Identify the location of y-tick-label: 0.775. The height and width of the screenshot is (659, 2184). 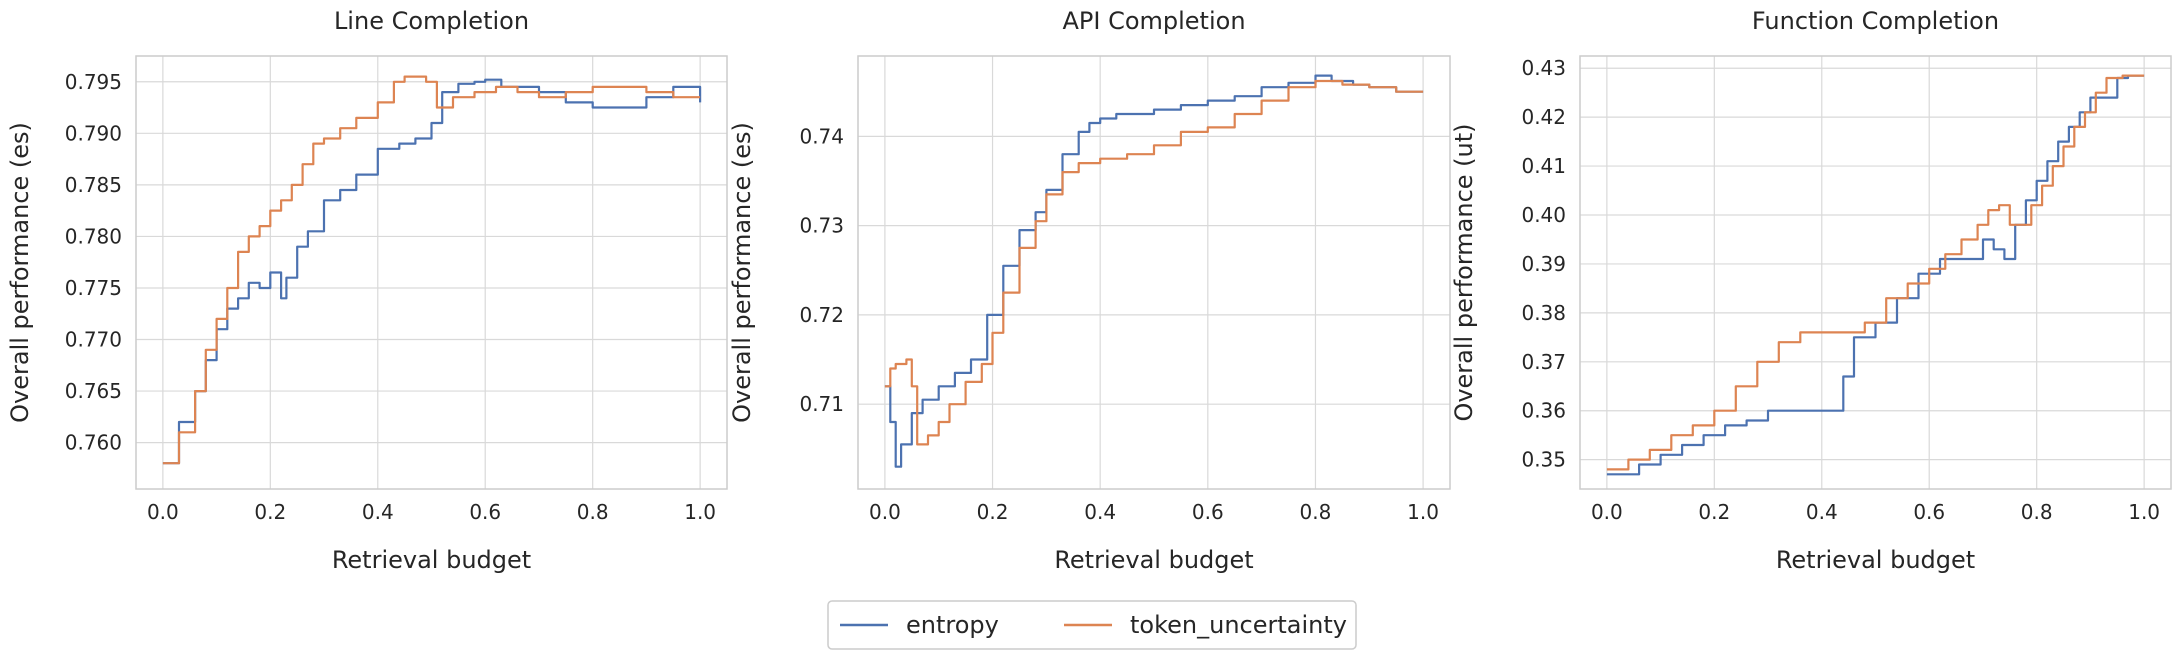
(93, 288).